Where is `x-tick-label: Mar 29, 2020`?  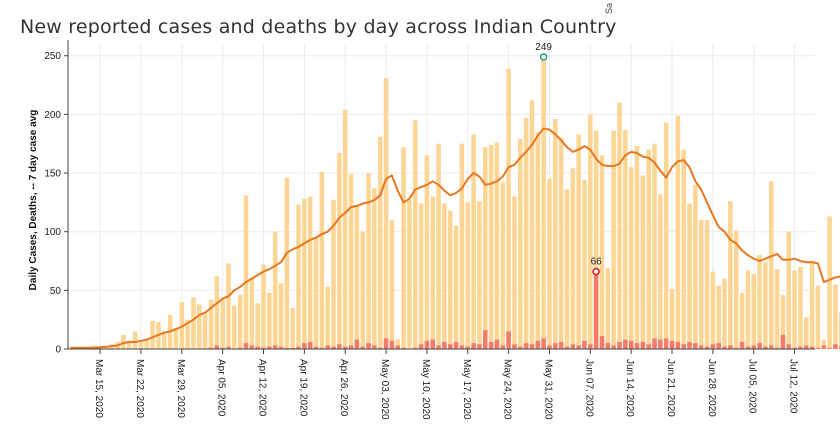
x-tick-label: Mar 29, 2020 is located at coordinates (180, 388).